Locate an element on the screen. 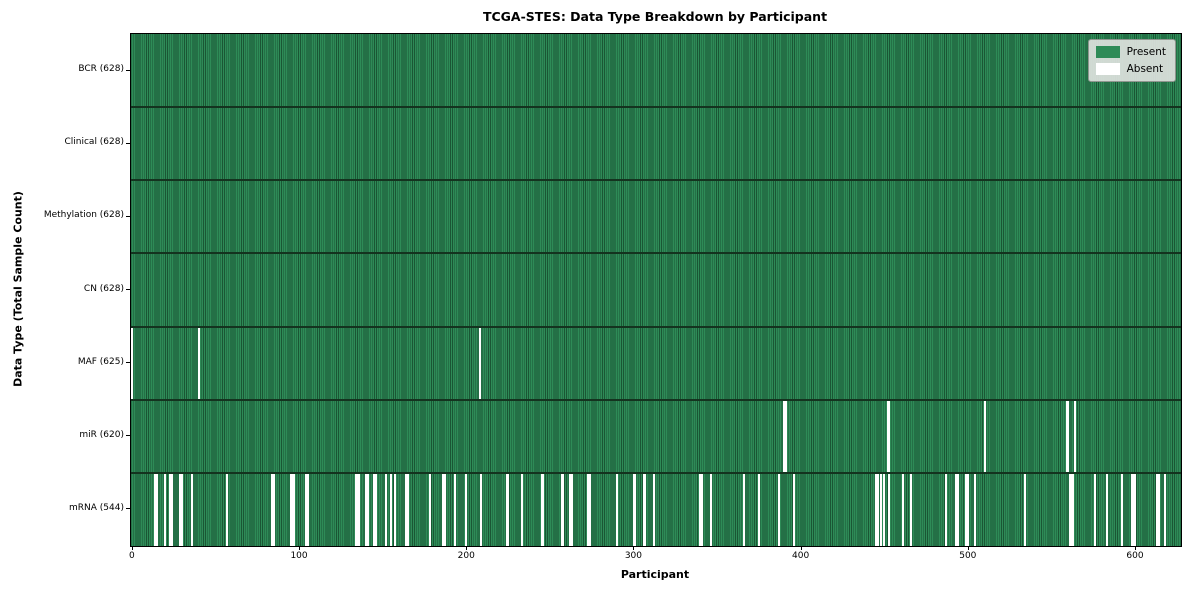 The width and height of the screenshot is (1200, 600). x-tick-label: 600 is located at coordinates (1135, 556).